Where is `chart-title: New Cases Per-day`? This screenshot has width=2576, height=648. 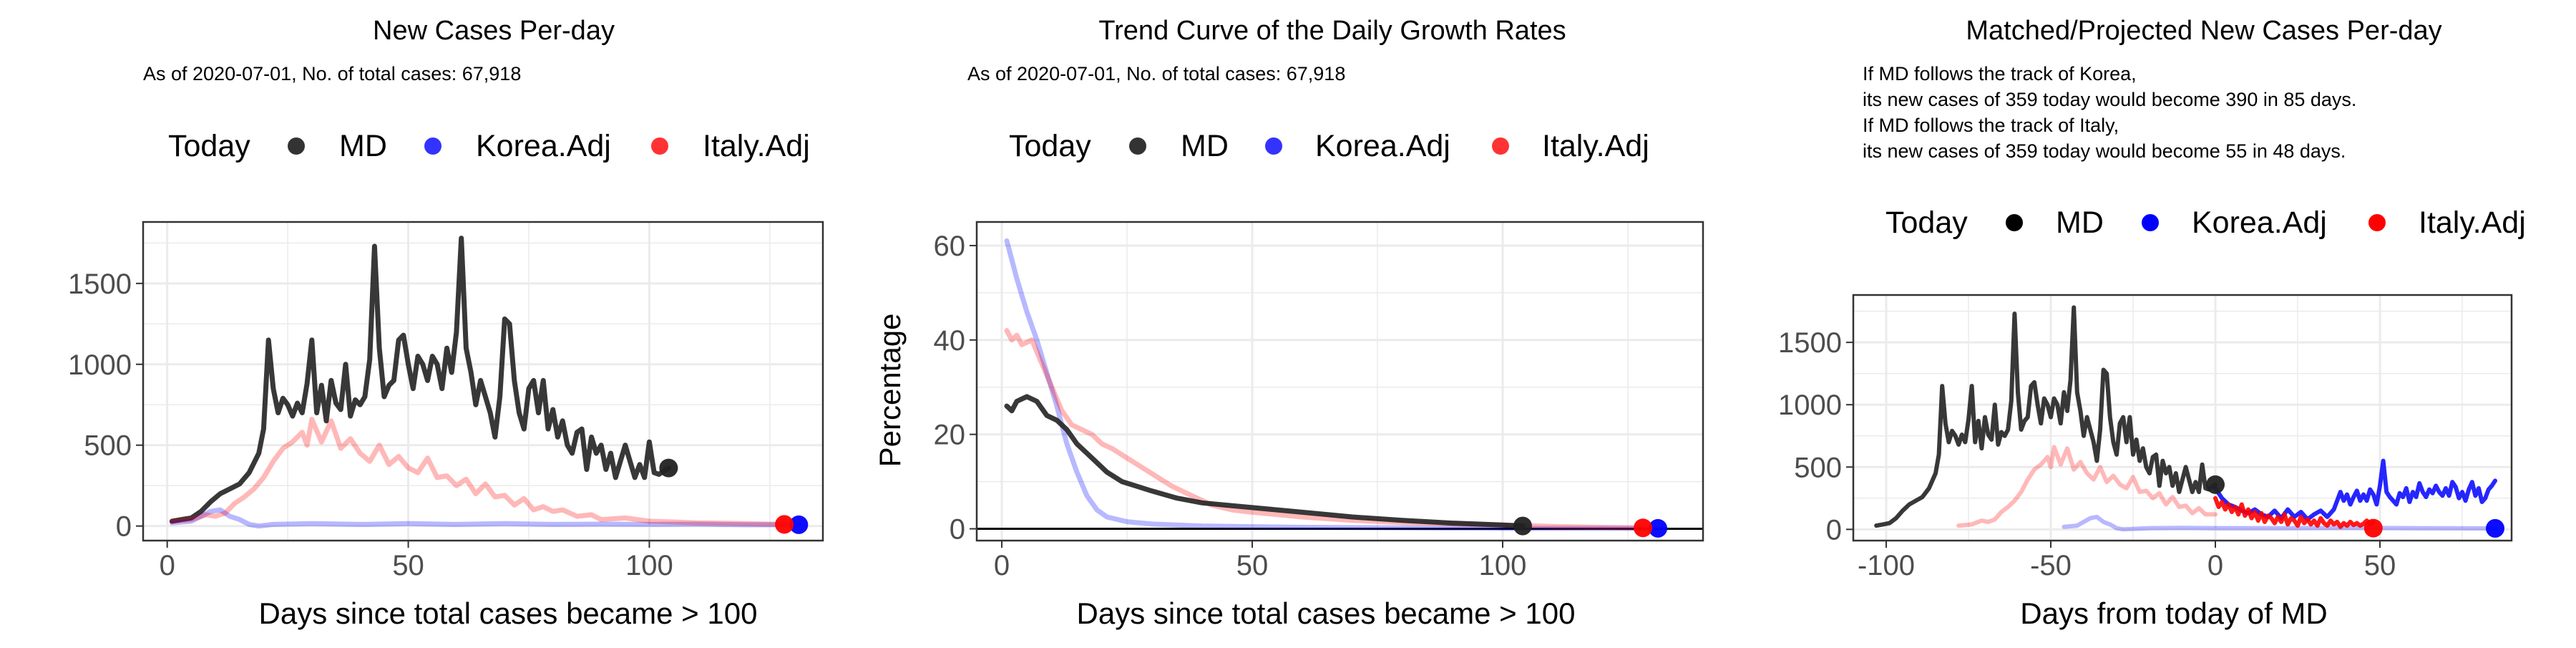
chart-title: New Cases Per-day is located at coordinates (494, 31).